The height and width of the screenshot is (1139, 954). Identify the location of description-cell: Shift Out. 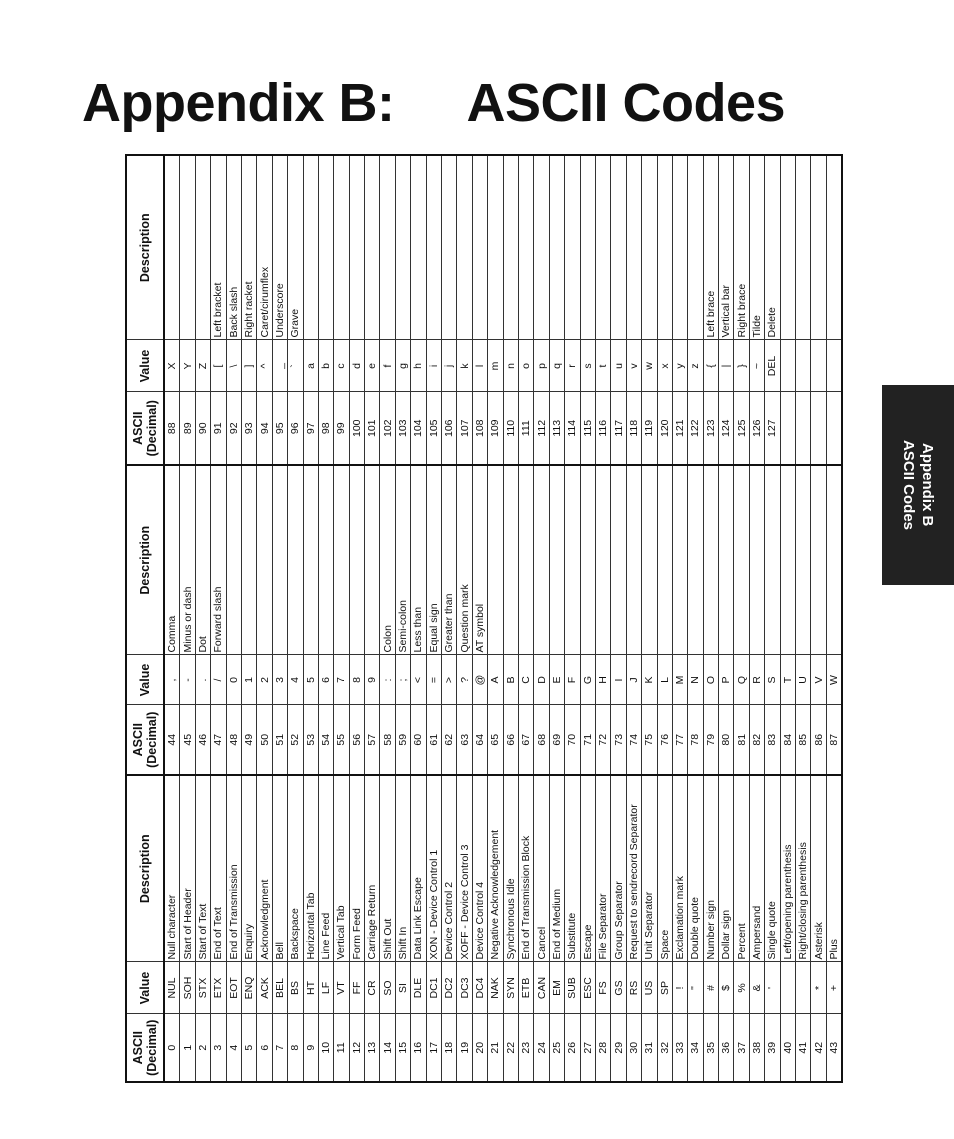
(387, 868).